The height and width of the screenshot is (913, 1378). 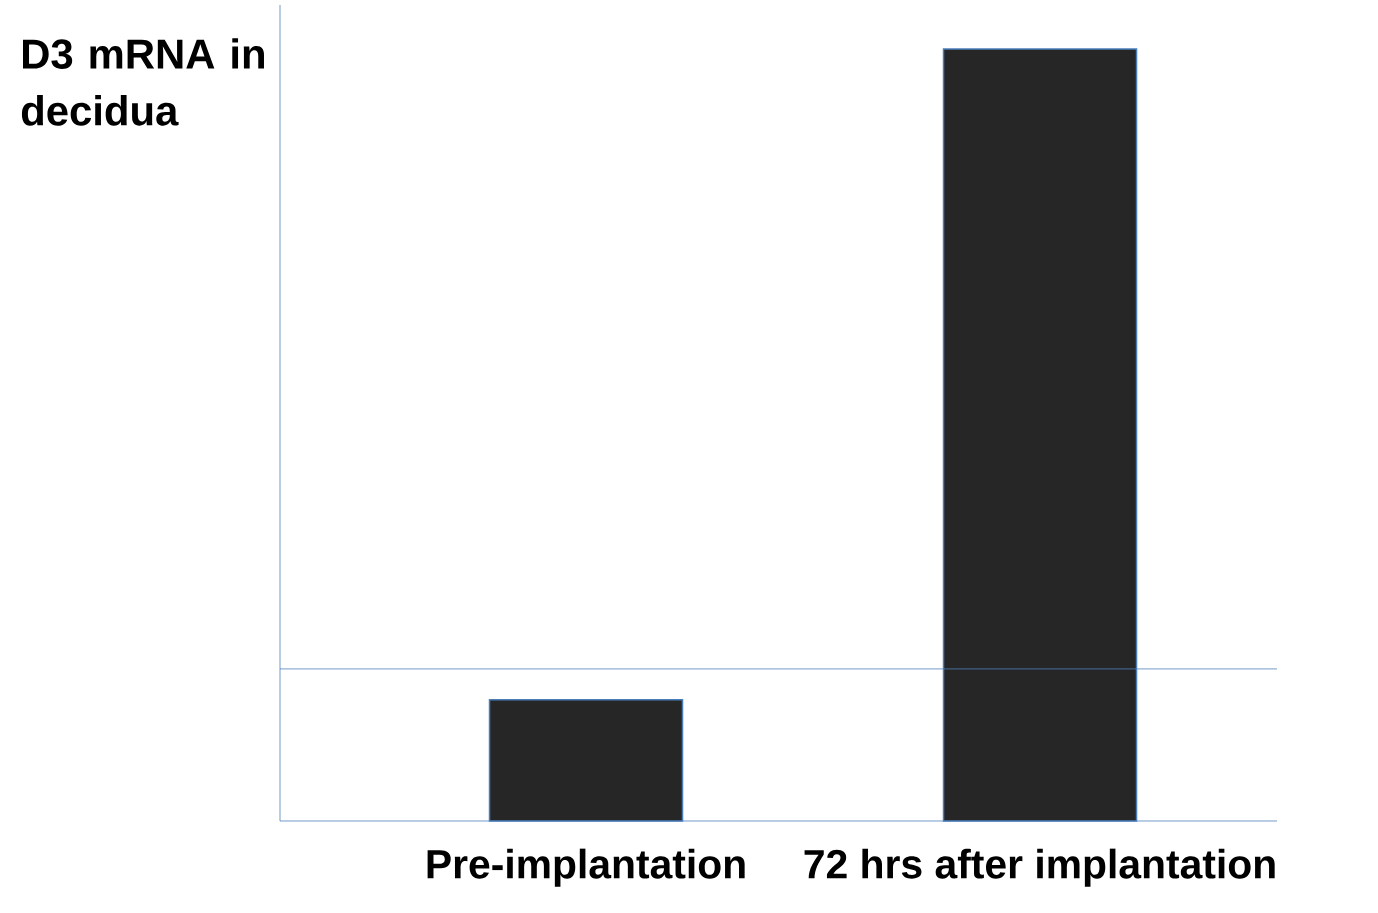 I want to click on x-tick-label: 72 hrs after implantation, so click(x=1039, y=867).